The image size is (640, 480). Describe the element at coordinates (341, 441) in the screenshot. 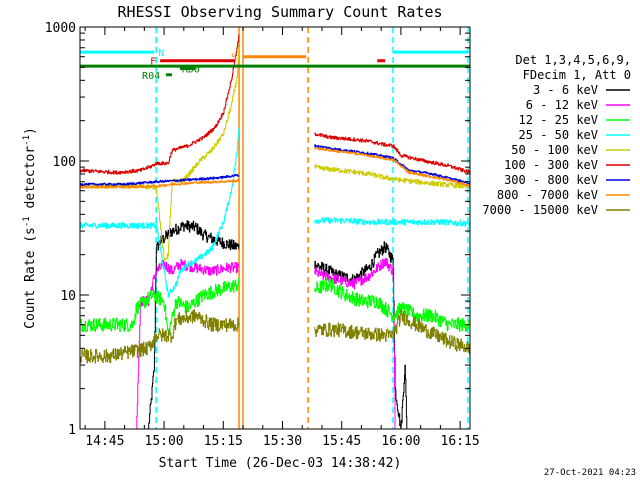

I see `x-tick-label: 15:45` at that location.